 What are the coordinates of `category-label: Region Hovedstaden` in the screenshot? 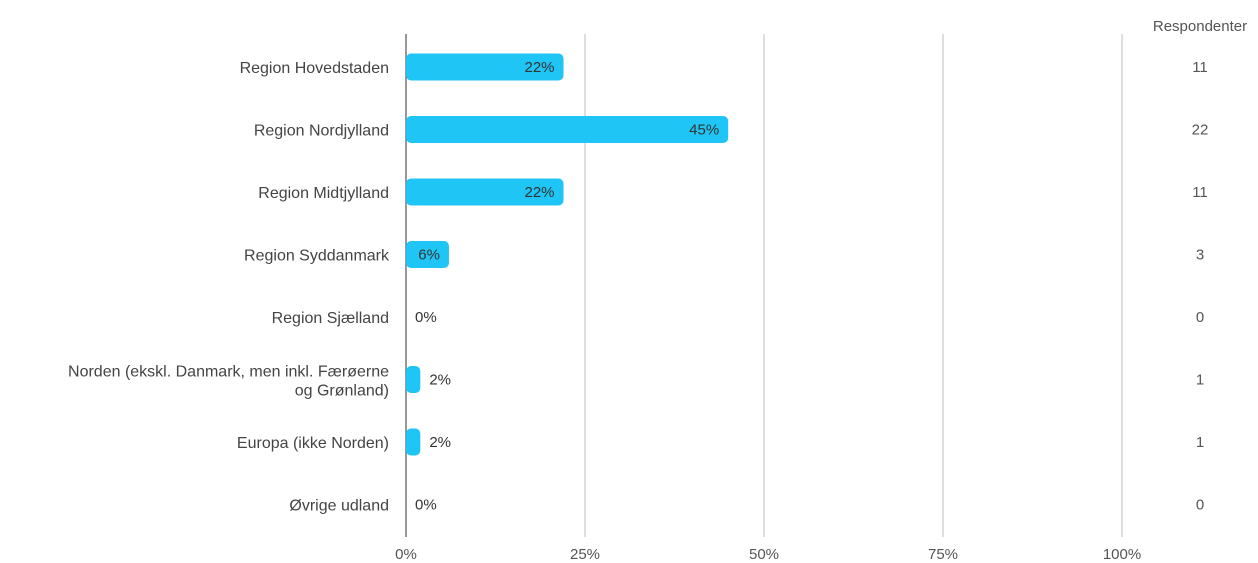 It's located at (314, 68).